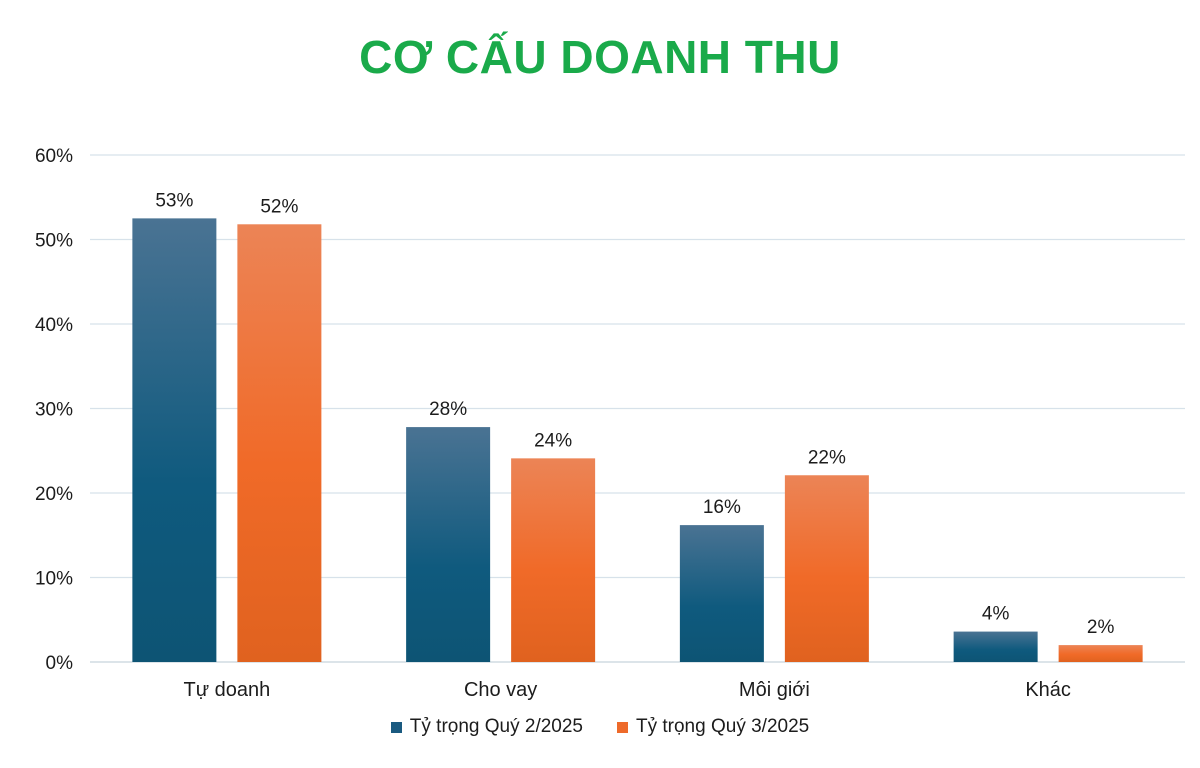 The height and width of the screenshot is (768, 1200). I want to click on y-tick-label: 10%, so click(54, 579).